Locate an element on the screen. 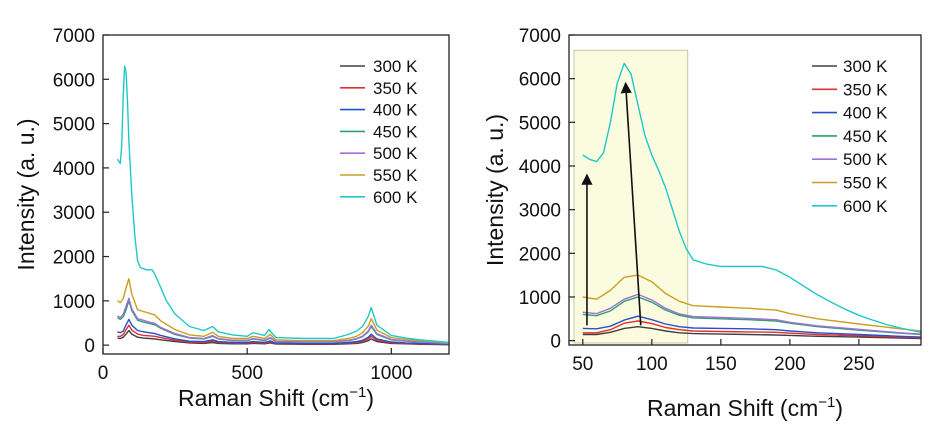  left-y-tick-label: 5000 is located at coordinates (74, 125).